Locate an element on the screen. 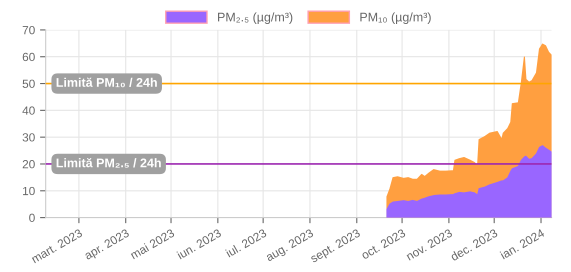 This screenshot has height=272, width=571. x-tick-label: iul. 2023 is located at coordinates (246, 243).